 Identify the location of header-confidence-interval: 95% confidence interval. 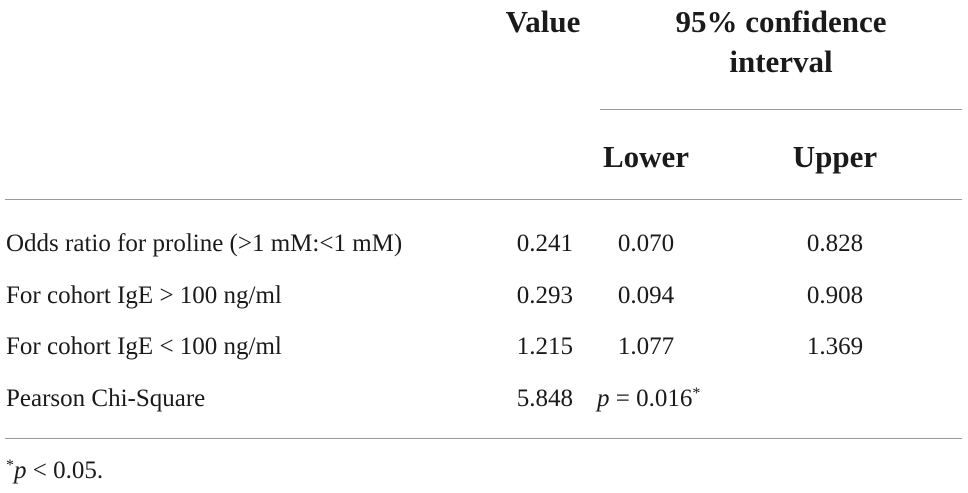
(781, 42).